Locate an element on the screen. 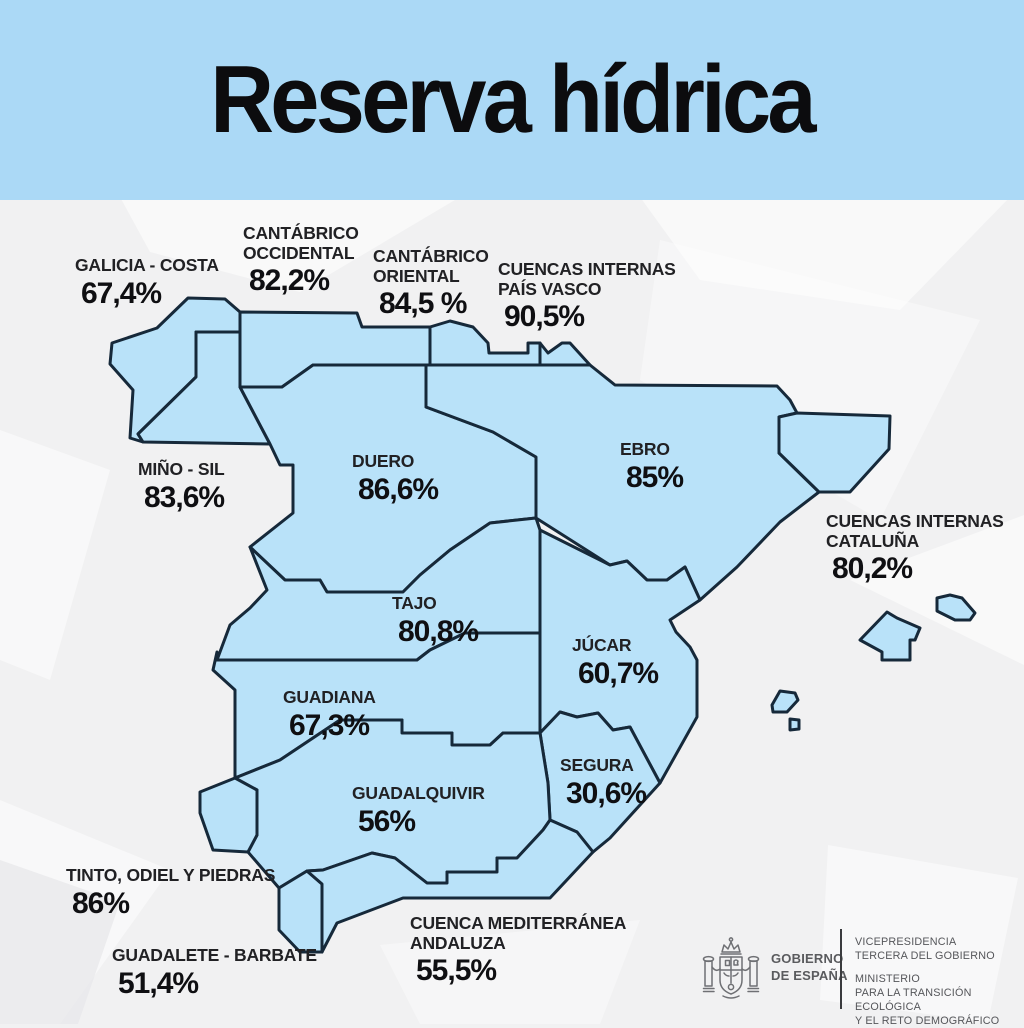 The height and width of the screenshot is (1028, 1024). region-ibiza is located at coordinates (785, 701).